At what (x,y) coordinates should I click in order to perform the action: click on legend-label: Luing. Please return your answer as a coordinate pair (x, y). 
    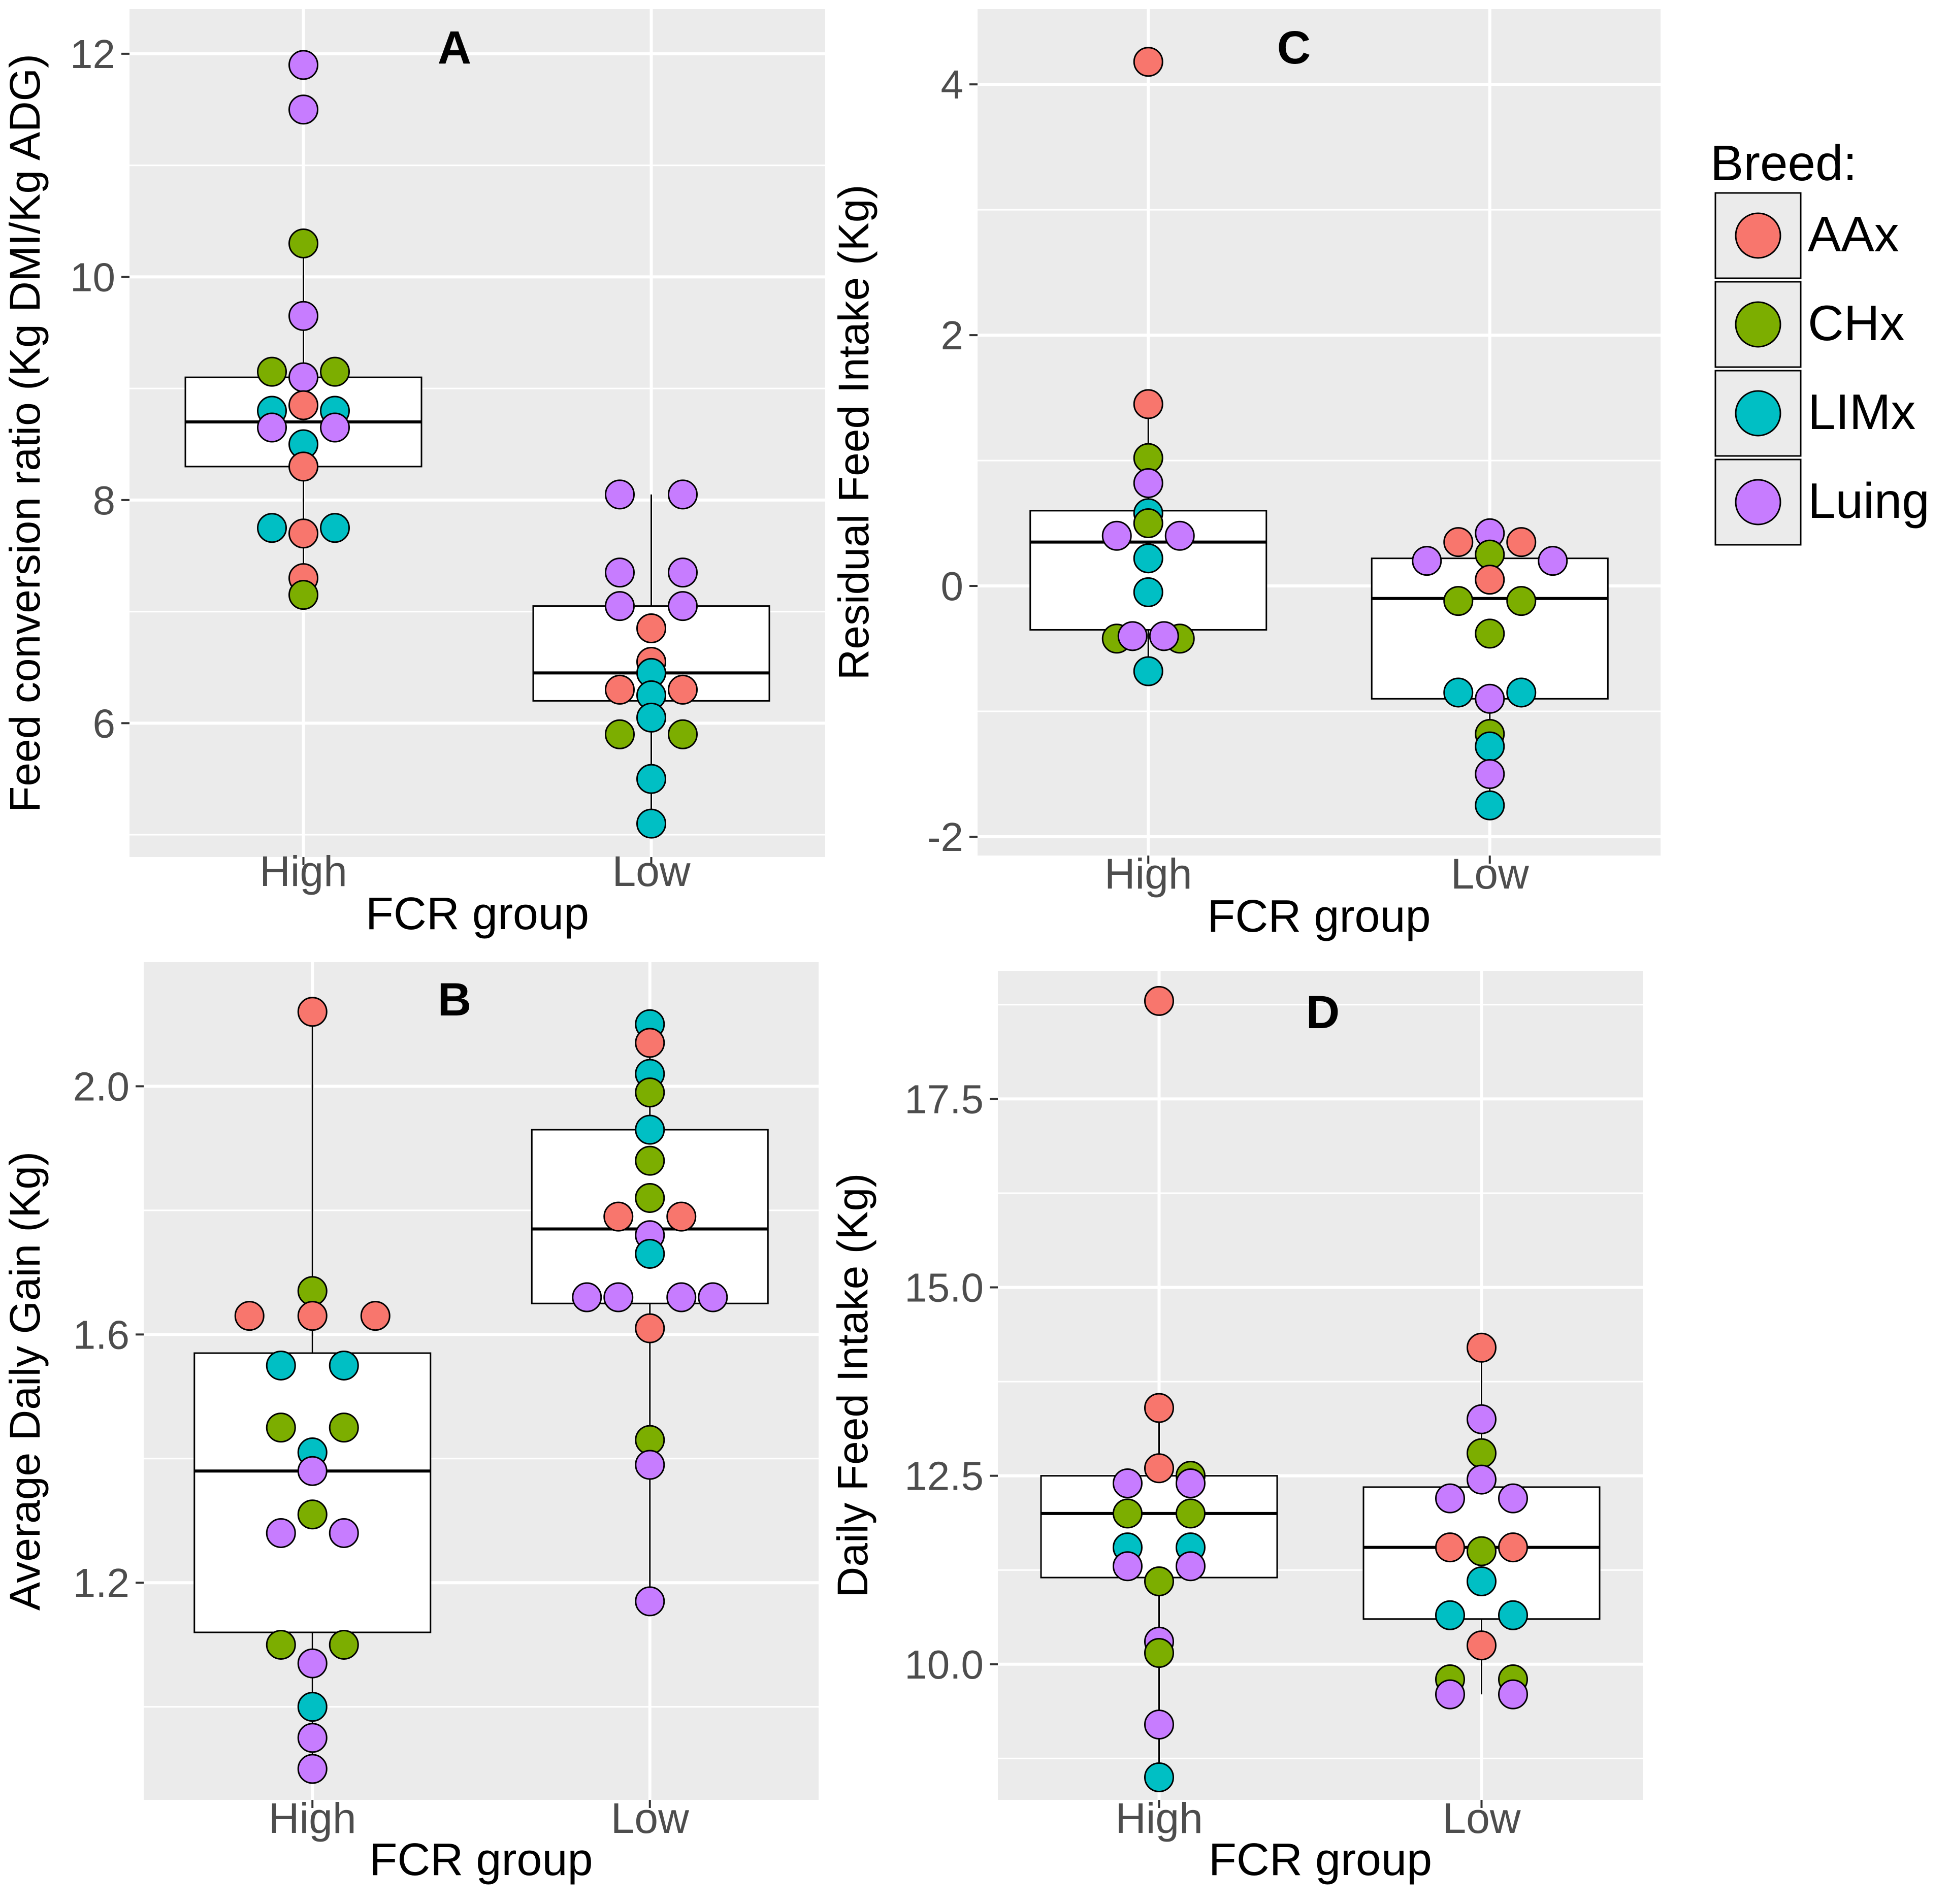
    Looking at the image, I should click on (1869, 501).